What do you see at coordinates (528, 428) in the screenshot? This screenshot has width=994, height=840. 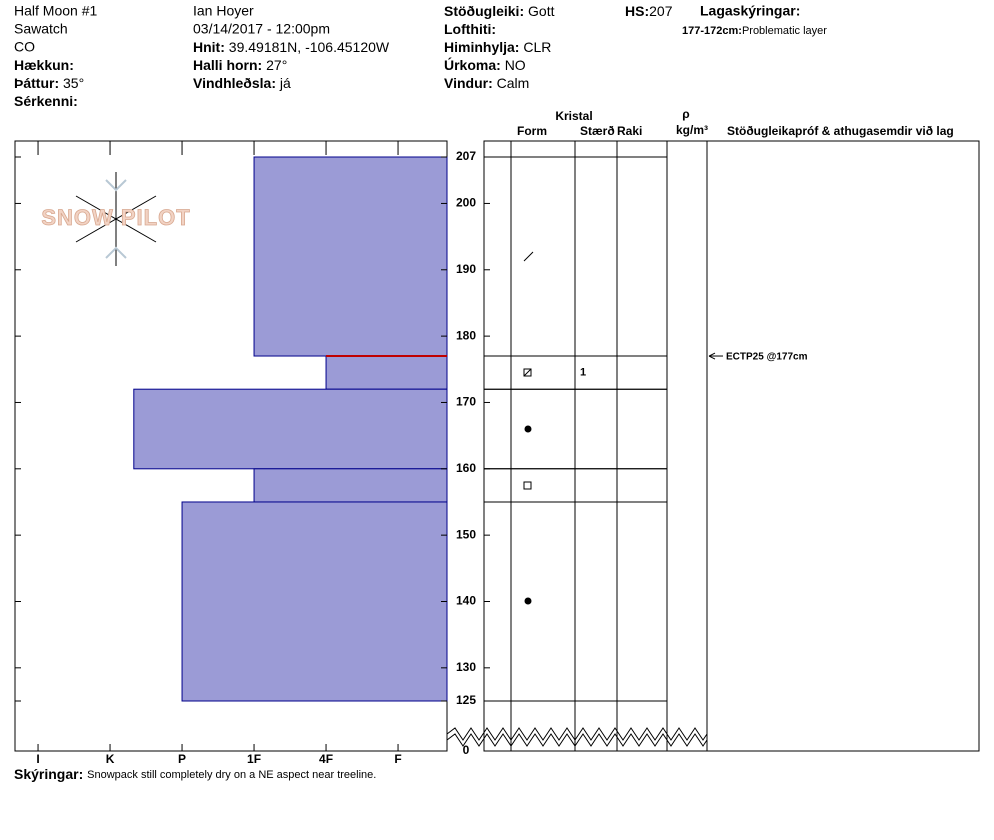 I see `form-symbols` at bounding box center [528, 428].